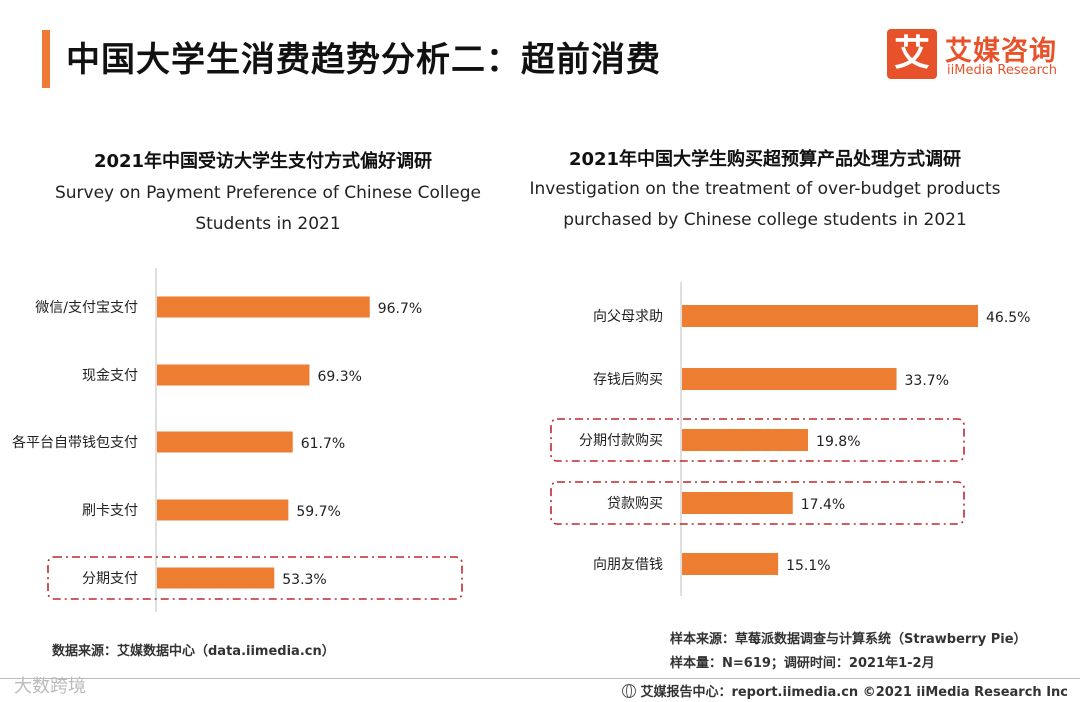  What do you see at coordinates (912, 54) in the screenshot?
I see `logo-mark: 艾` at bounding box center [912, 54].